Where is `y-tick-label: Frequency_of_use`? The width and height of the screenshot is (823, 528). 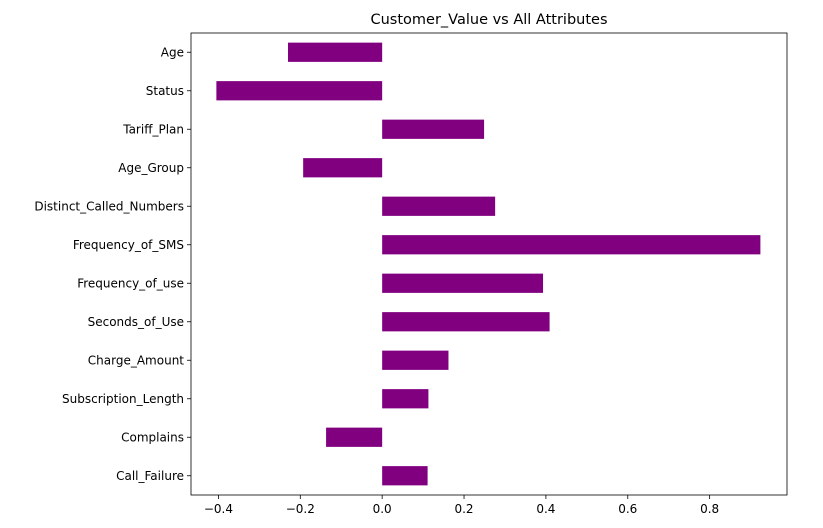
y-tick-label: Frequency_of_use is located at coordinates (130, 283).